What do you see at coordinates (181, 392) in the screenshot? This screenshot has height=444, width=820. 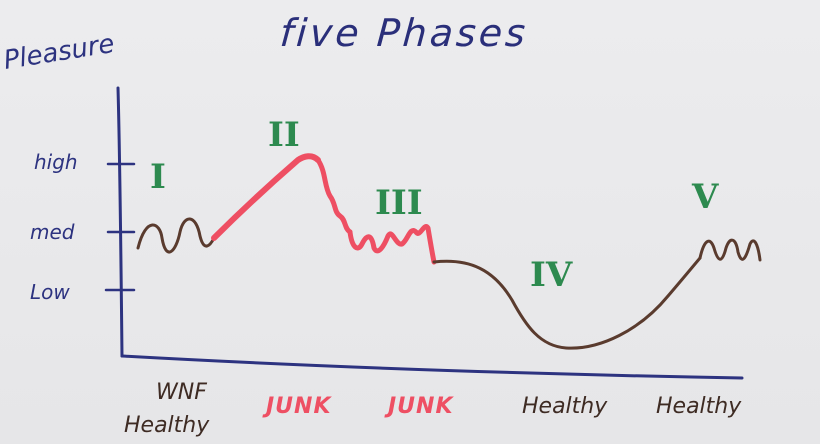 I see `category-label-1: WNF` at bounding box center [181, 392].